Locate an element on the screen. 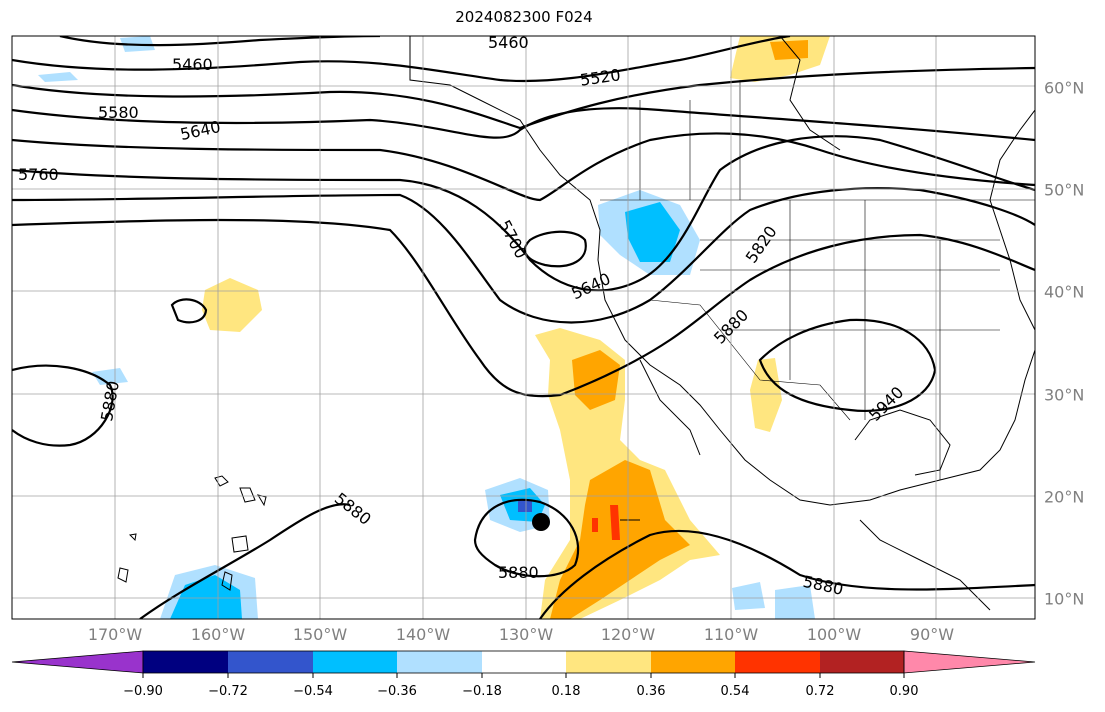  lat-label: 20°N is located at coordinates (1064, 497).